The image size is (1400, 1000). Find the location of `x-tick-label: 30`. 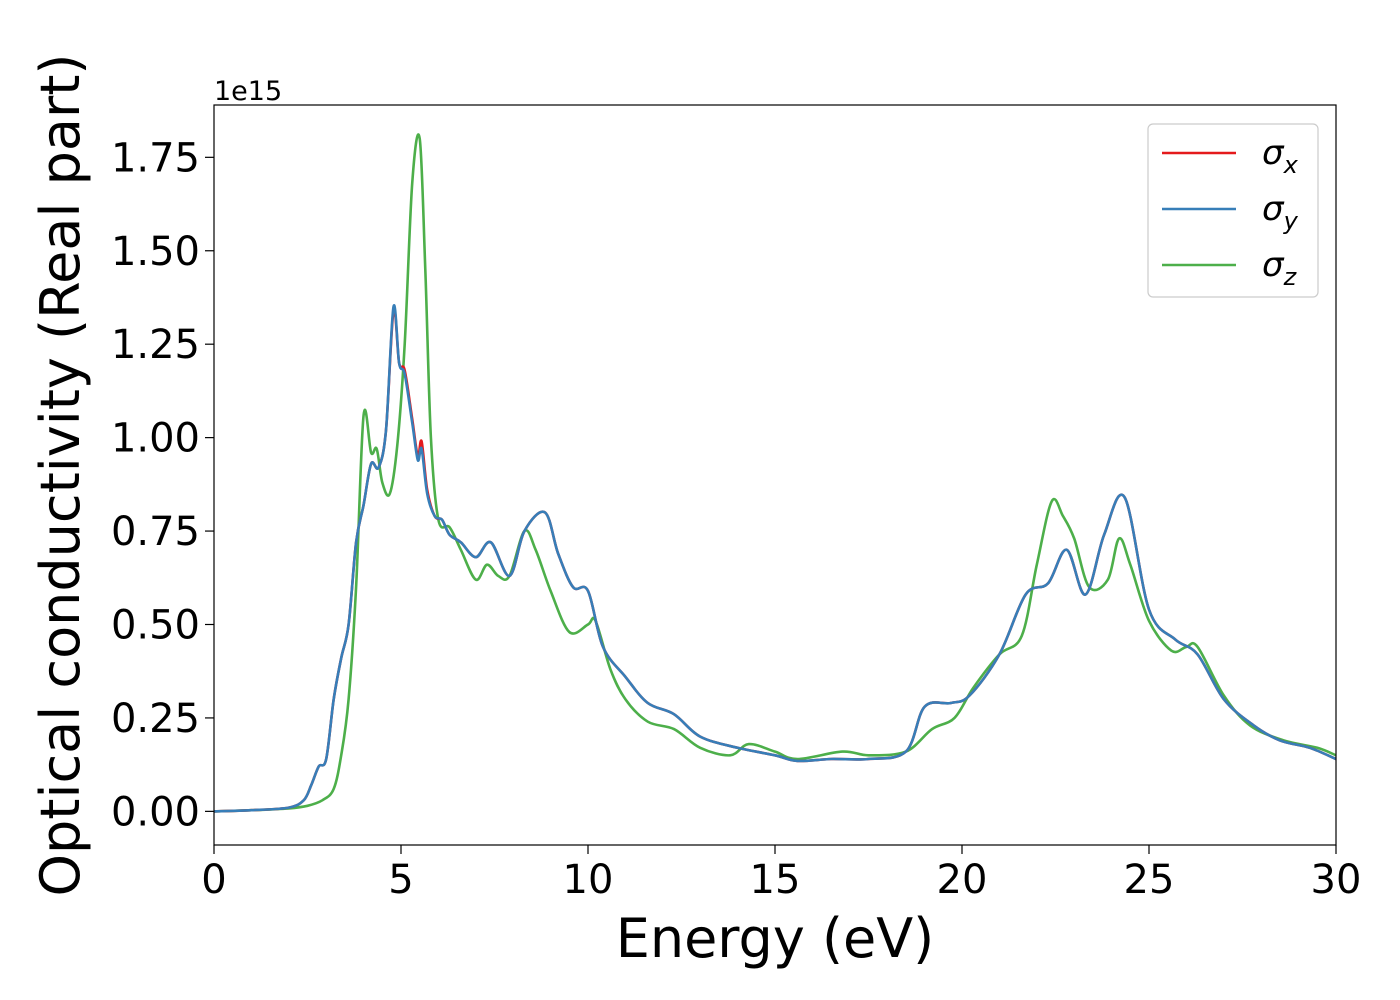

x-tick-label: 30 is located at coordinates (1336, 880).